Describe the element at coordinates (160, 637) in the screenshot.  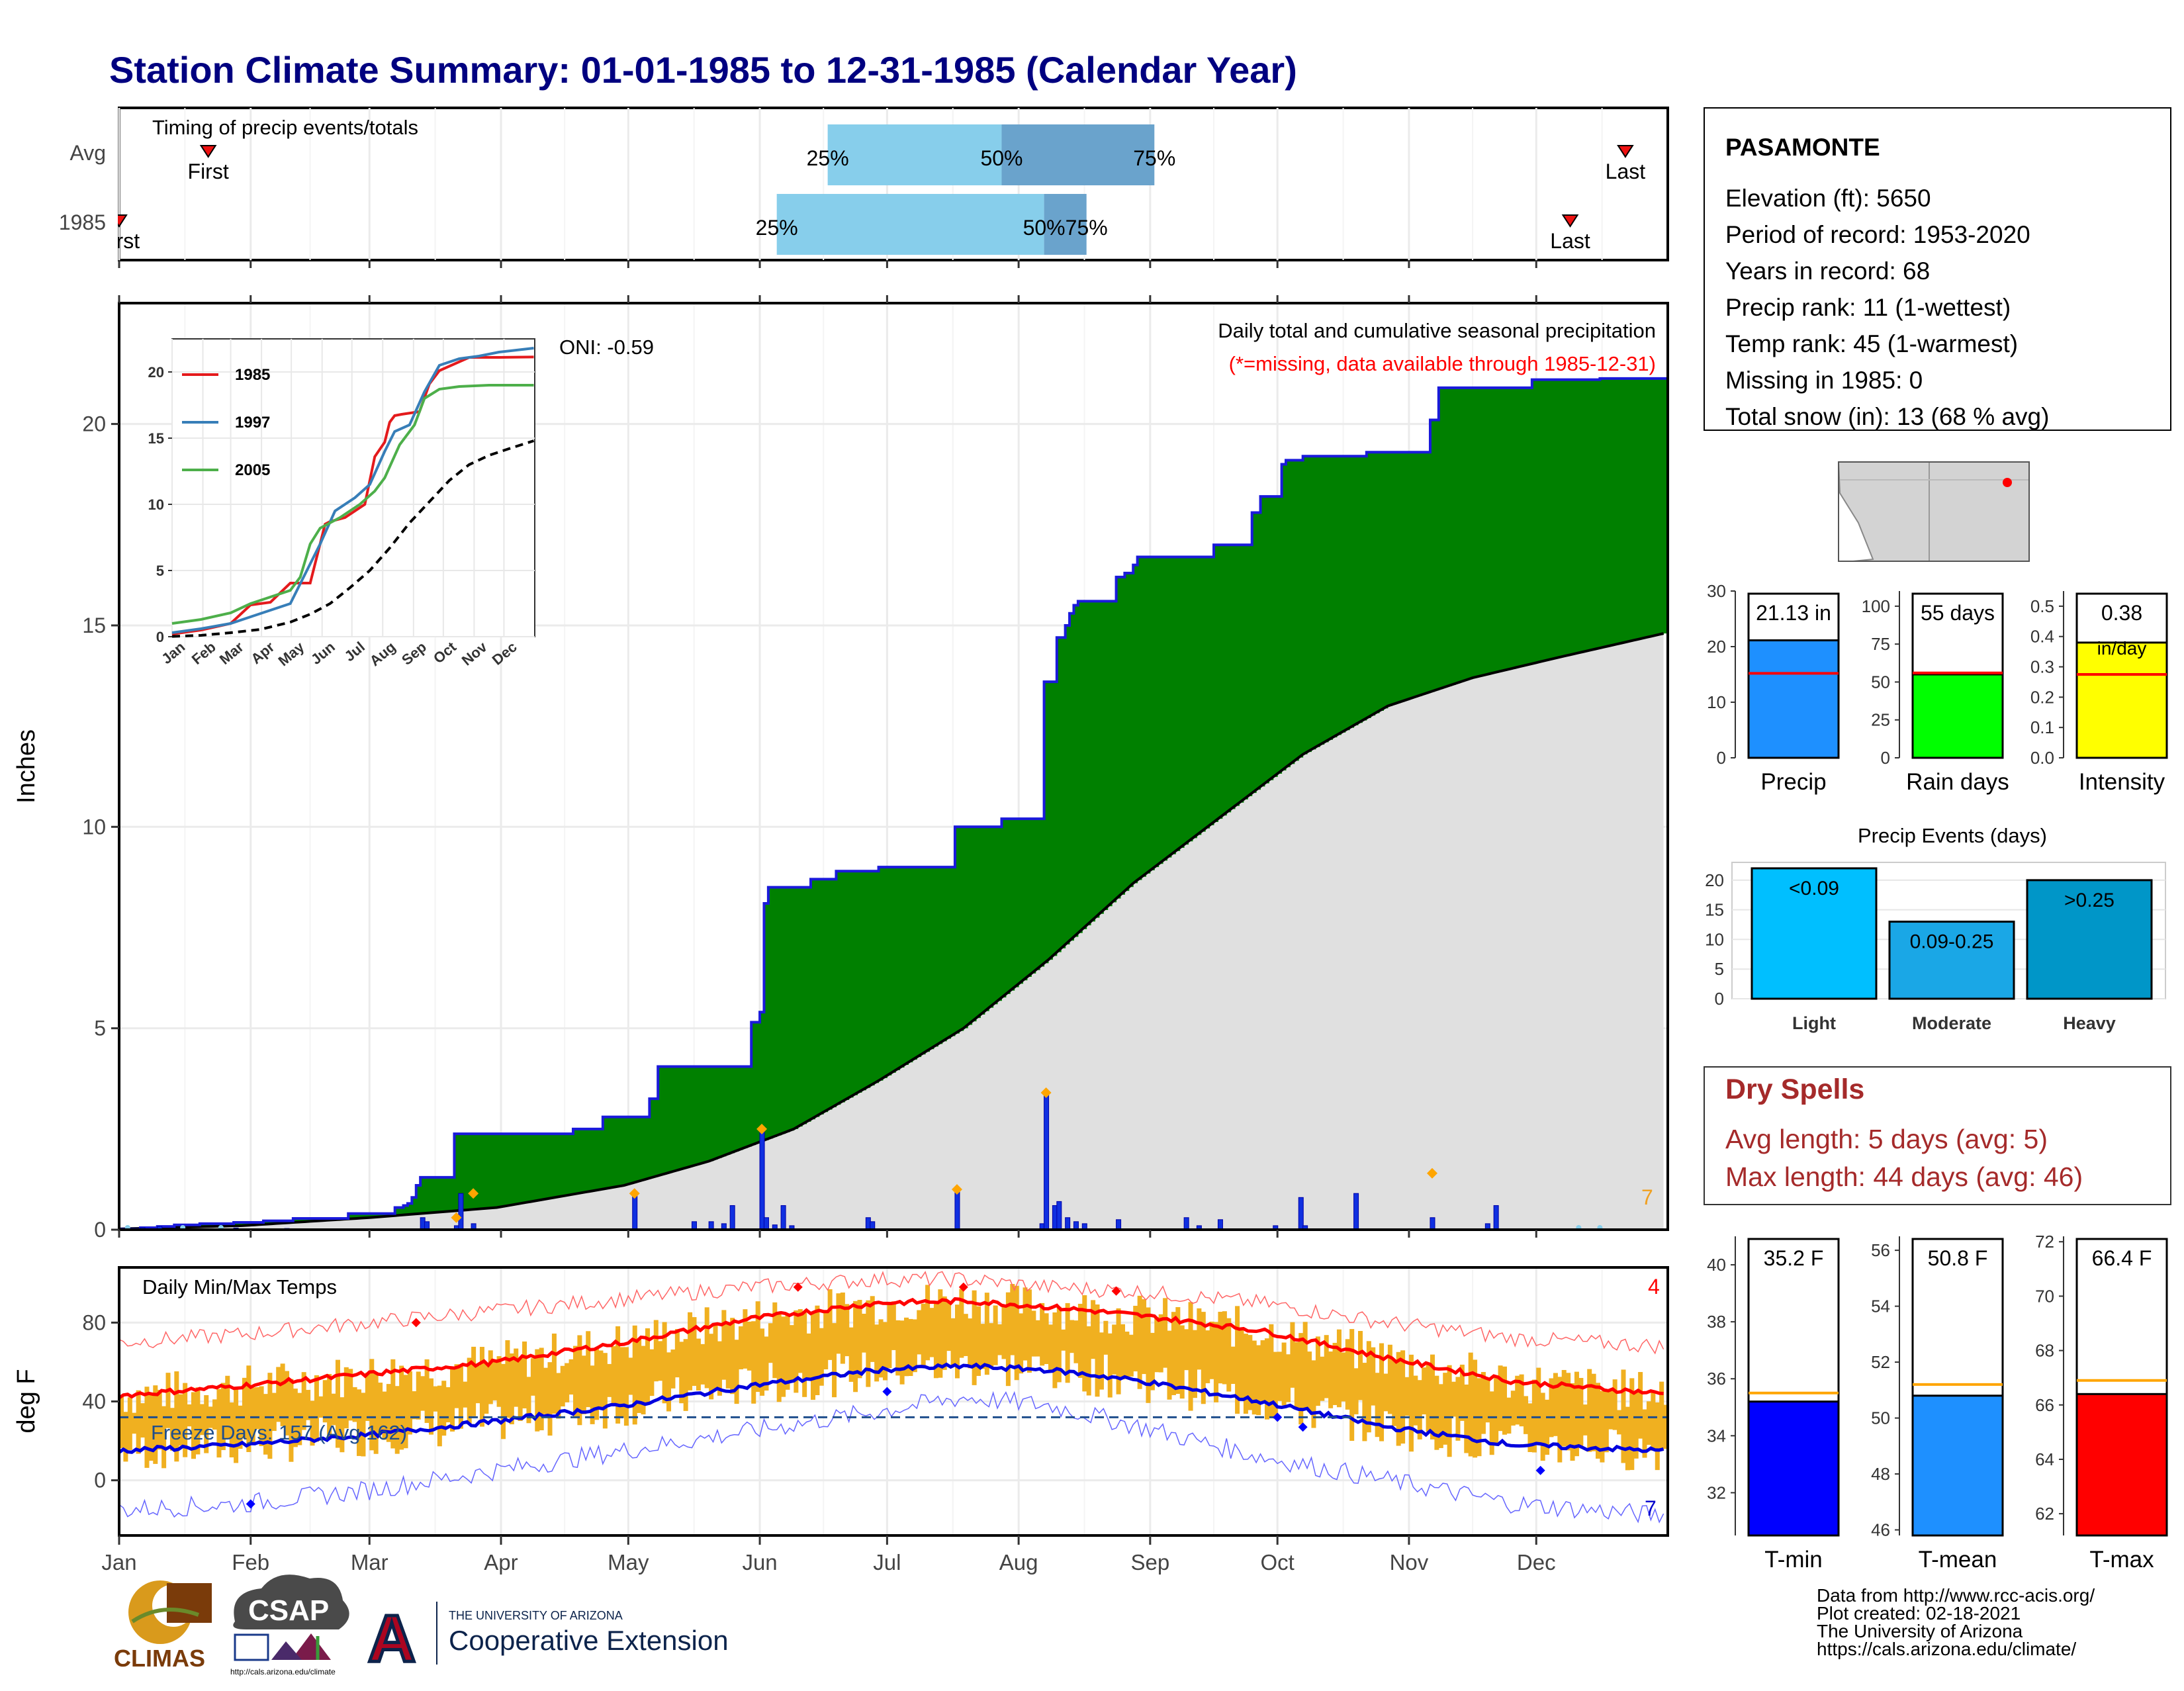
I see `inset-ytick-label: 0` at that location.